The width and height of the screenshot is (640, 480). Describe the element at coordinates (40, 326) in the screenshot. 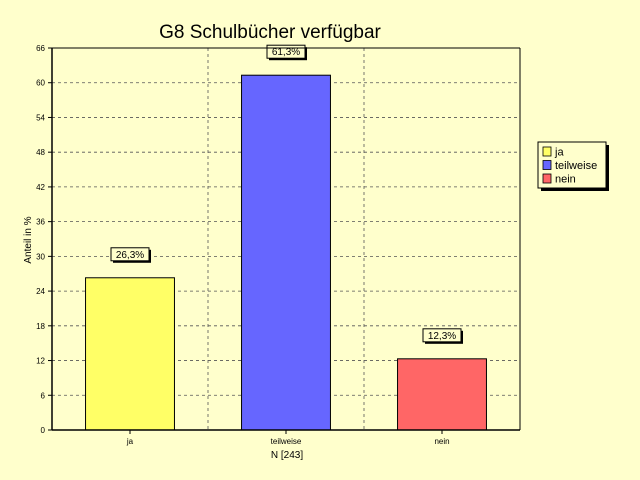

I see `y-tick-label: 18` at that location.